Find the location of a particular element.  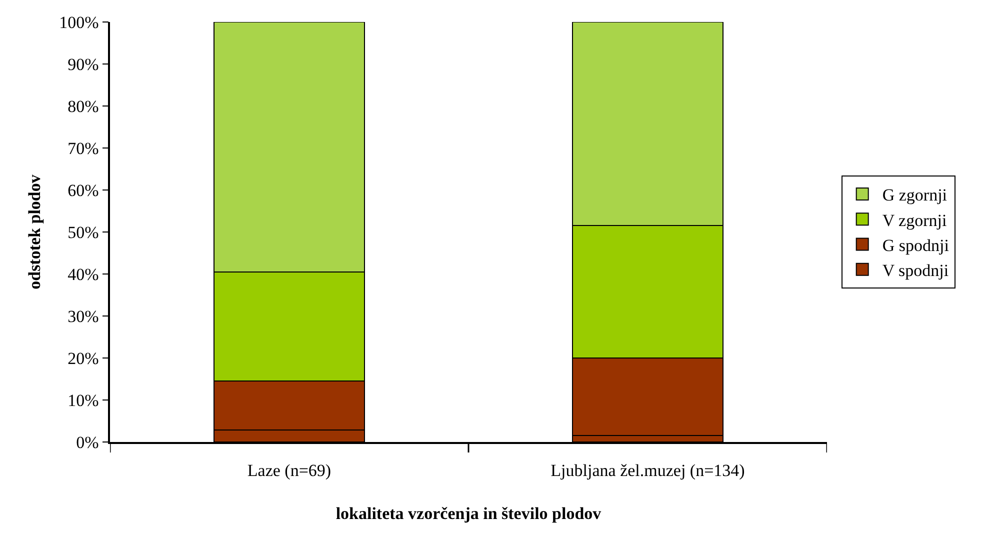

y-tick-label: 40% is located at coordinates (83, 274).